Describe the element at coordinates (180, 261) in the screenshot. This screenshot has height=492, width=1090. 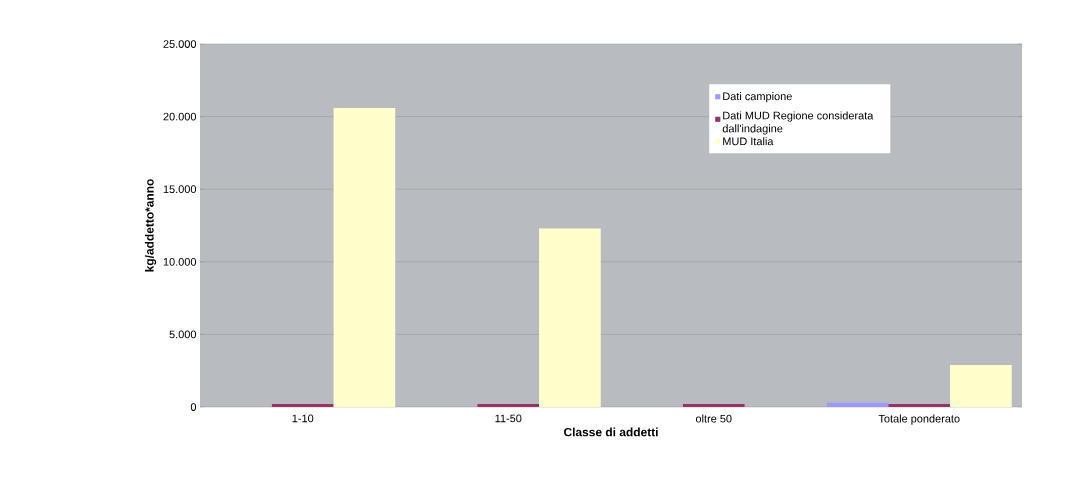
I see `y-tick-label: 10.000` at that location.